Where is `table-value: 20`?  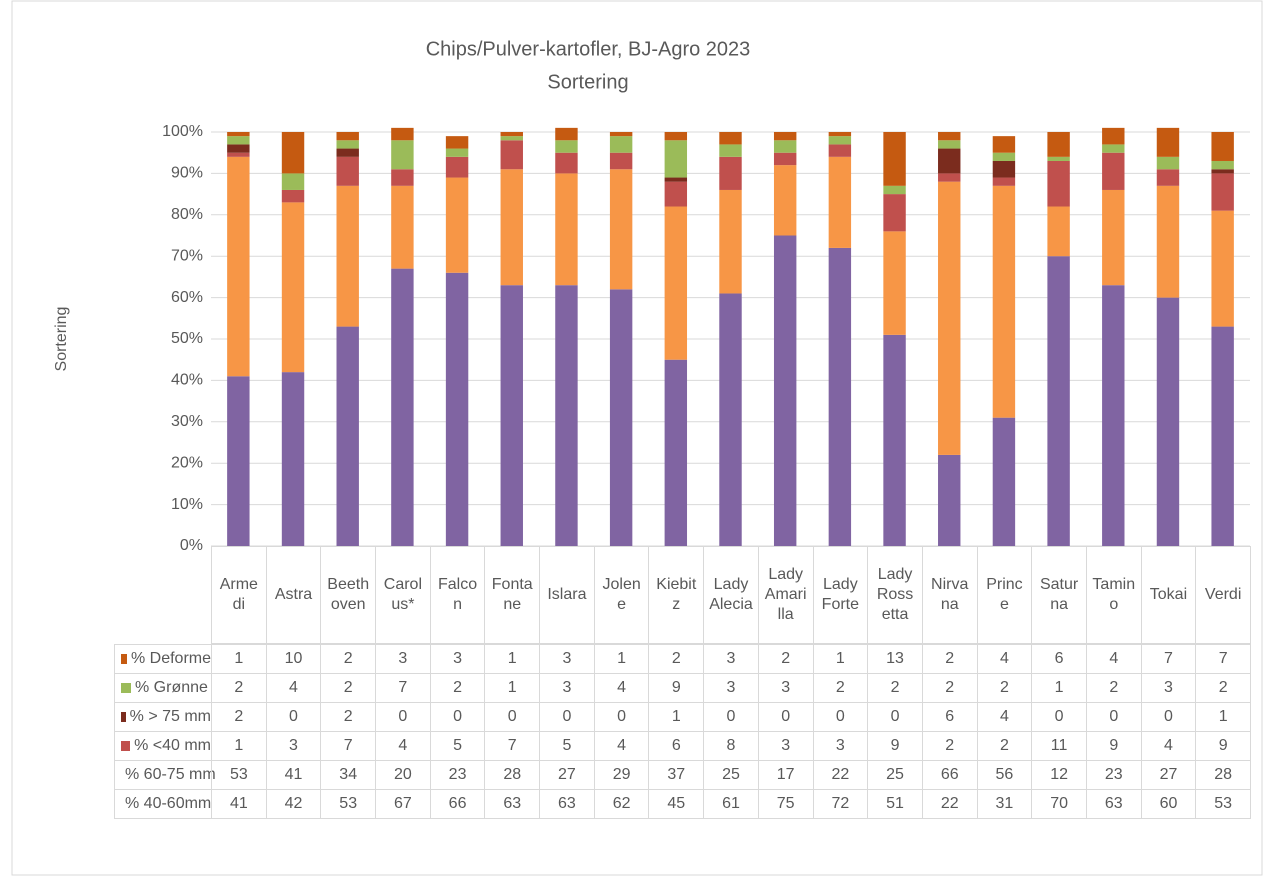
table-value: 20 is located at coordinates (403, 775).